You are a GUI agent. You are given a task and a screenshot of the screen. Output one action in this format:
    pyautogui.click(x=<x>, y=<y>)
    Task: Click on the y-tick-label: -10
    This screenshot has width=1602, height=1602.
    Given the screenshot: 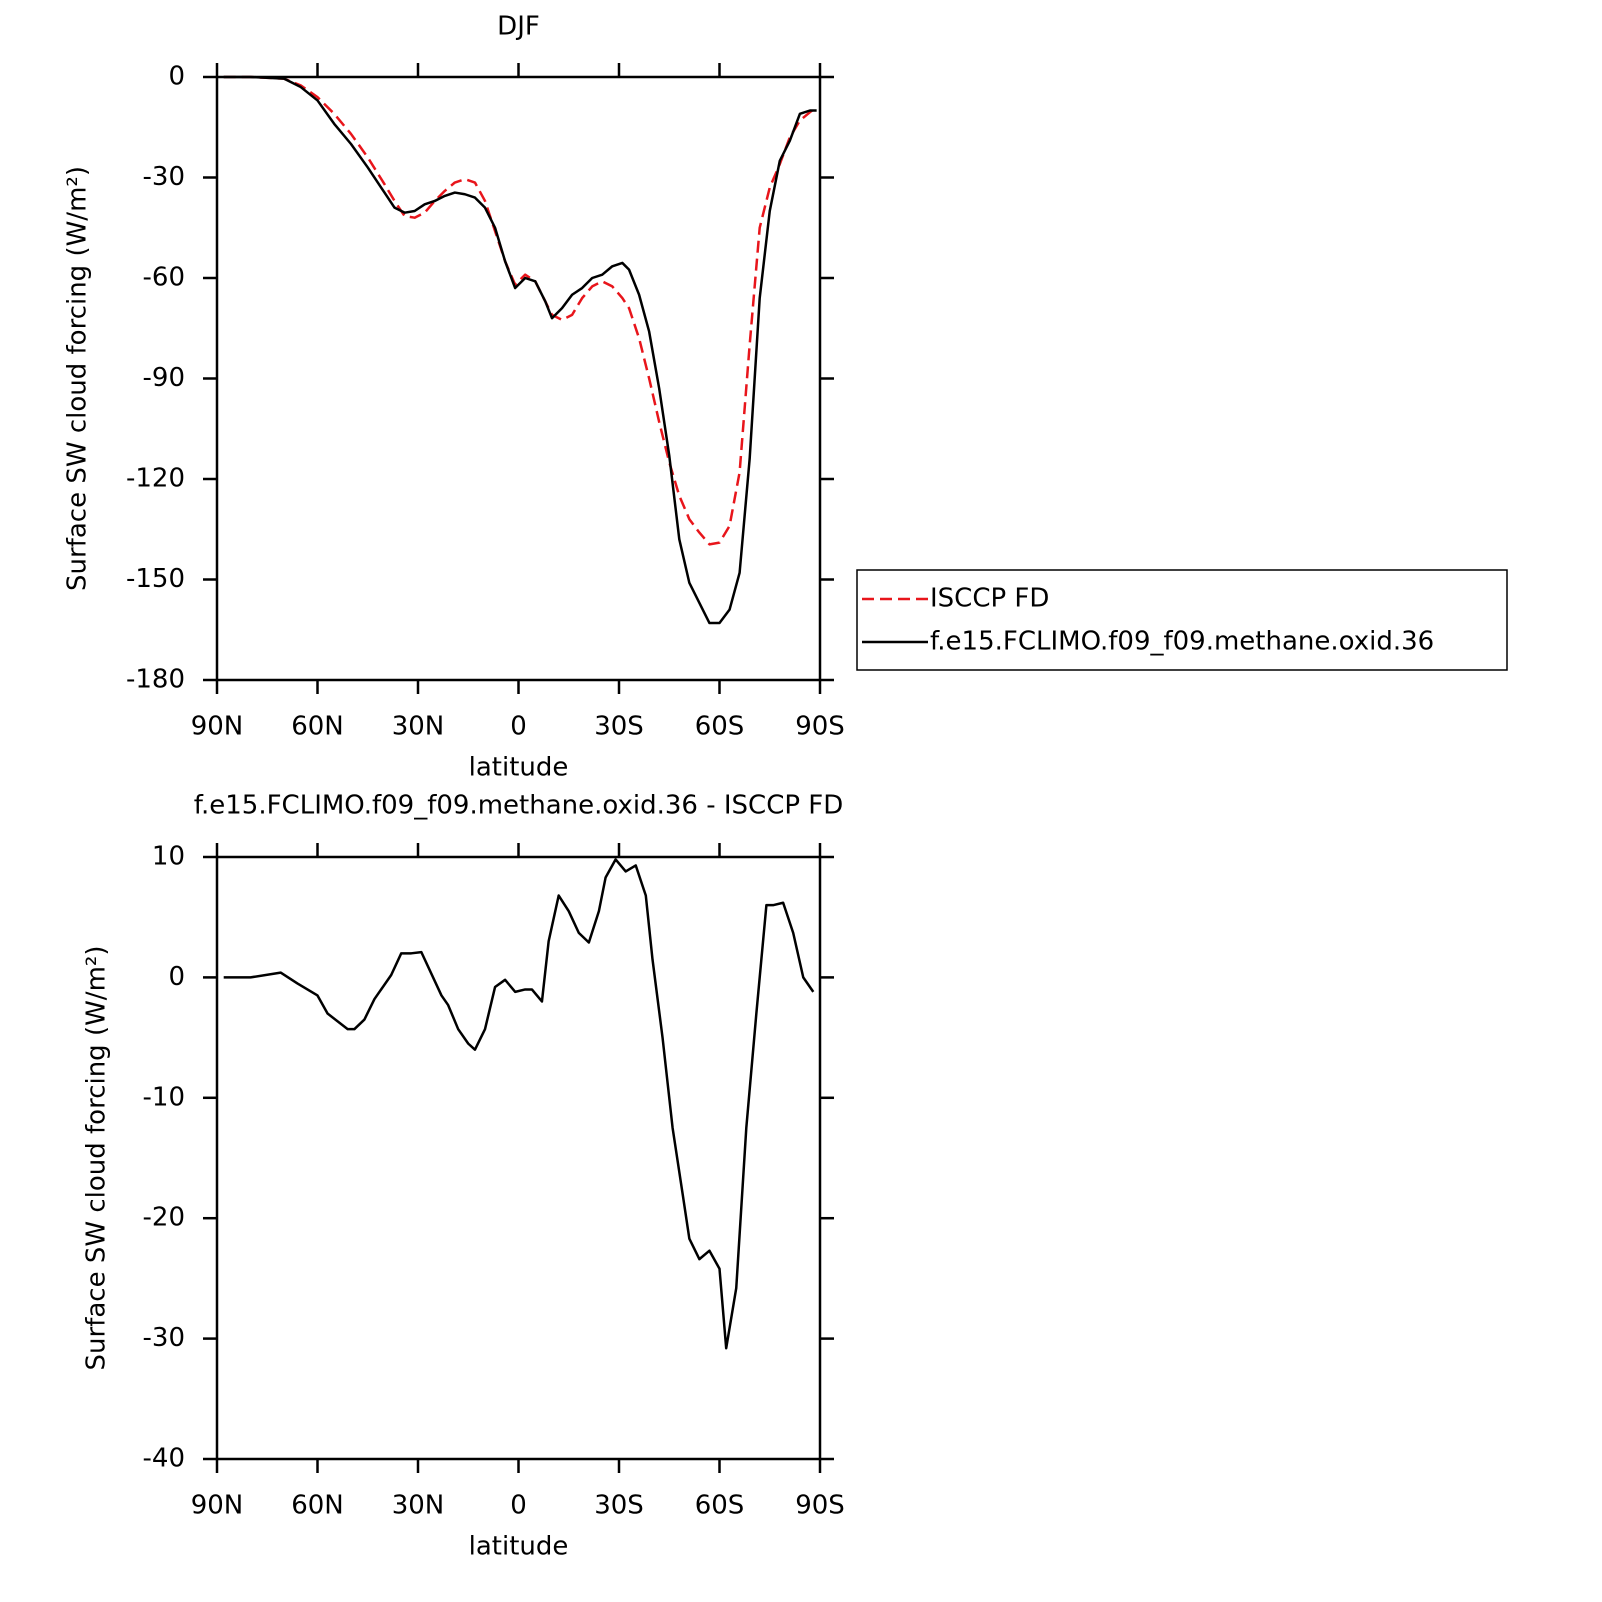 What is the action you would take?
    pyautogui.click(x=164, y=1097)
    